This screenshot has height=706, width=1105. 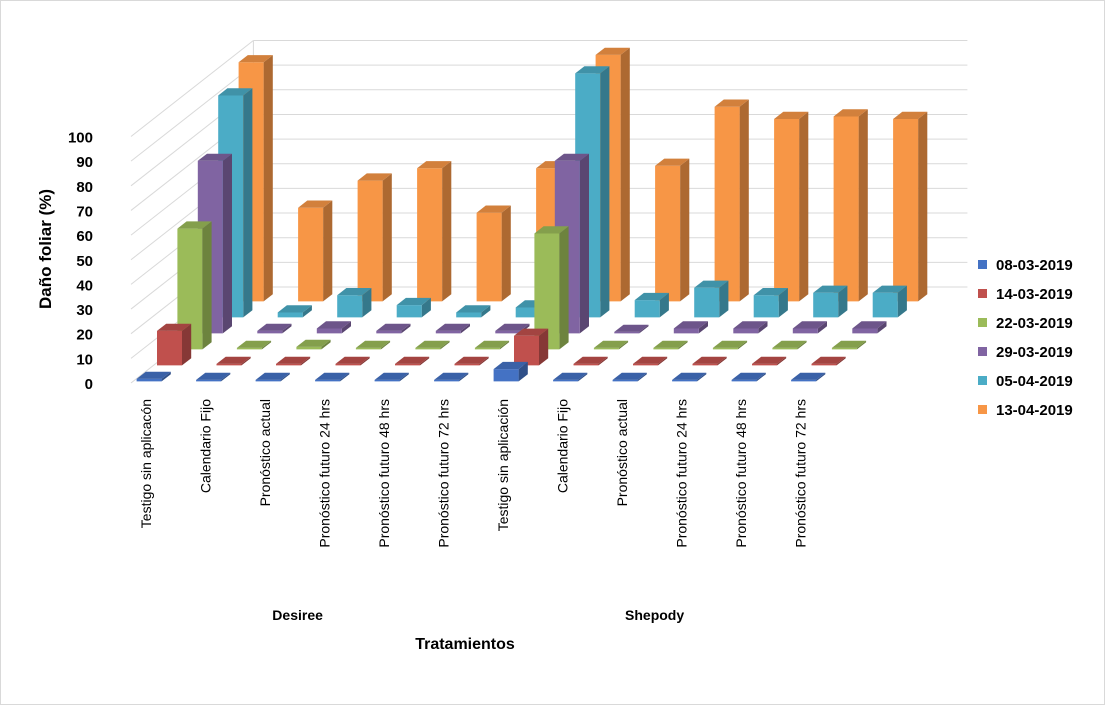 I want to click on legend-label: 22-03-2019, so click(x=1034, y=323).